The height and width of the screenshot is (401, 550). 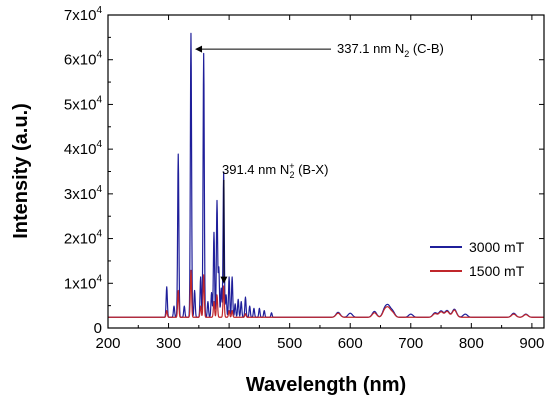 I want to click on y-tick-label: 5x10⁴, so click(x=83, y=103).